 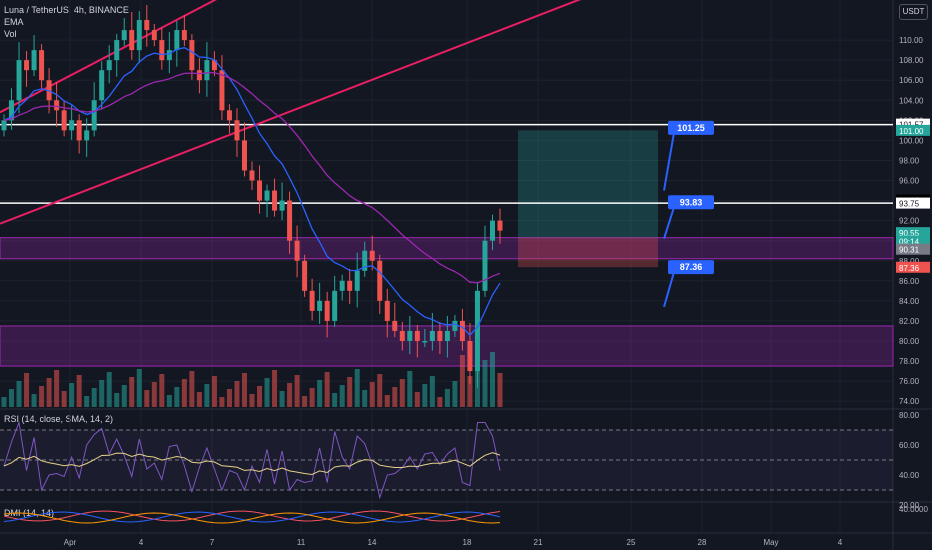 What do you see at coordinates (59, 419) in the screenshot?
I see `rsi-indicator-label: RSI (14, close, SMA, 14, 2)` at bounding box center [59, 419].